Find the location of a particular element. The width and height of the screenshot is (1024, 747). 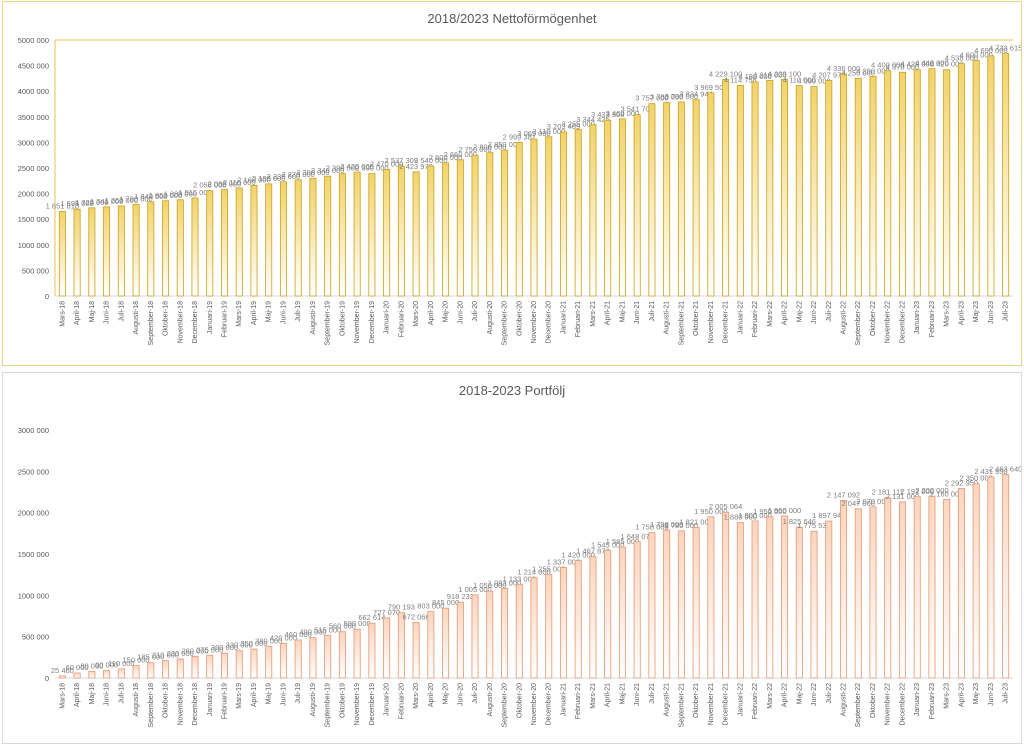

x-tick-label: September-19 is located at coordinates (328, 705).